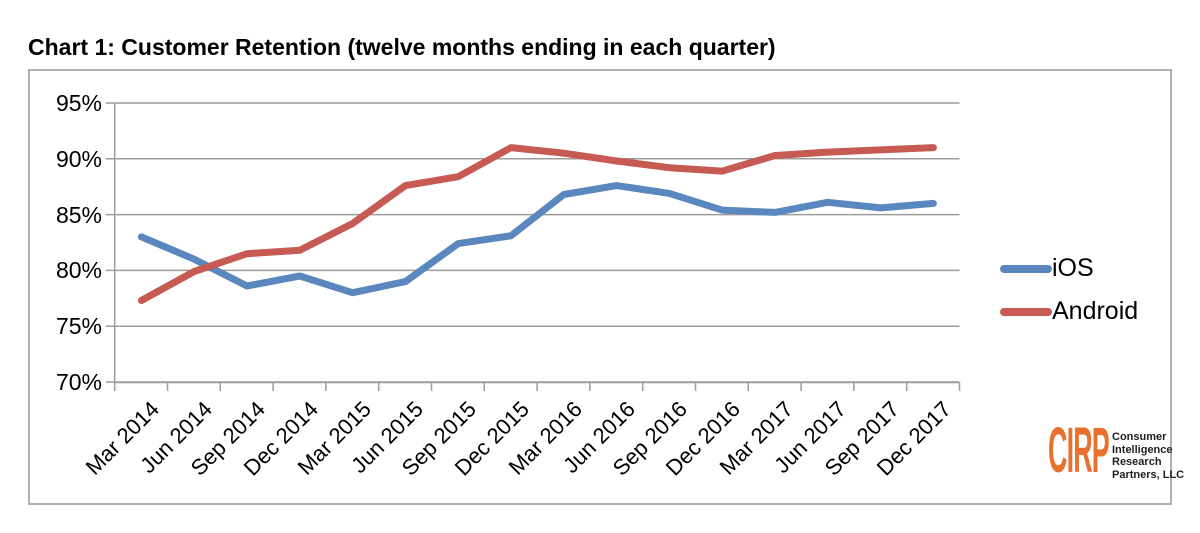  Describe the element at coordinates (1073, 268) in the screenshot. I see `legend-label-ios: iOS` at that location.